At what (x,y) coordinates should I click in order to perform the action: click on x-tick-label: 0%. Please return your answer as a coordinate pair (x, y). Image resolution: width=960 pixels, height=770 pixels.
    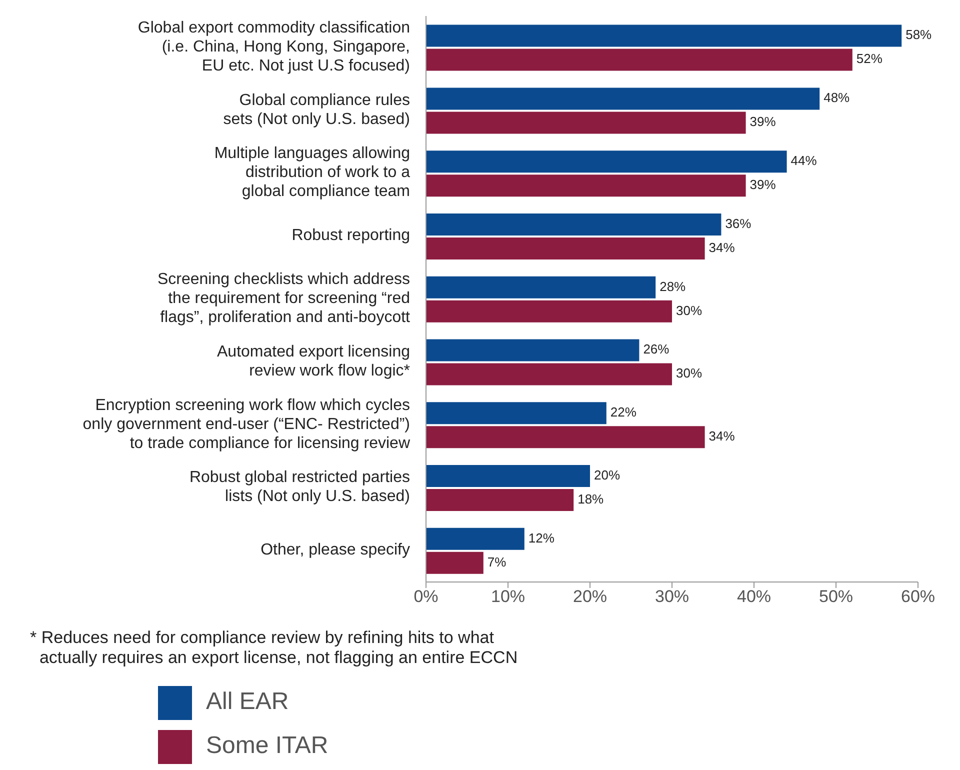
    Looking at the image, I should click on (426, 596).